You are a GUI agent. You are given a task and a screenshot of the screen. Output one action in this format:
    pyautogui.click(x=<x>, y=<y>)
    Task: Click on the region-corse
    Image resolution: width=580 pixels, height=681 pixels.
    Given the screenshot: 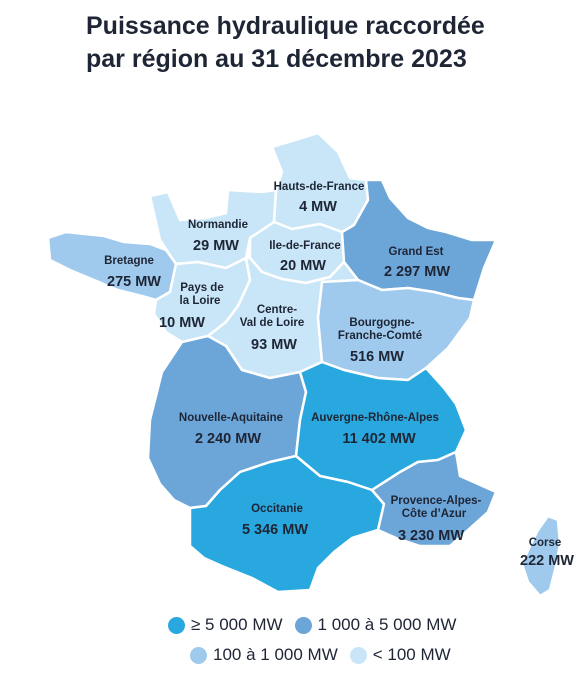 What is the action you would take?
    pyautogui.click(x=541, y=556)
    